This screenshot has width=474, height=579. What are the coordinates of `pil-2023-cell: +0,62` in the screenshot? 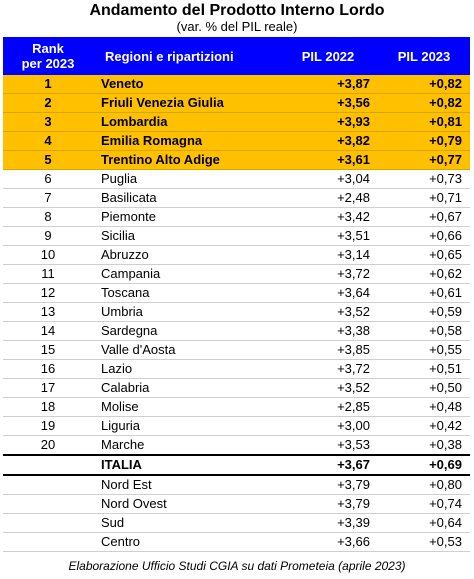 It's located at (424, 274).